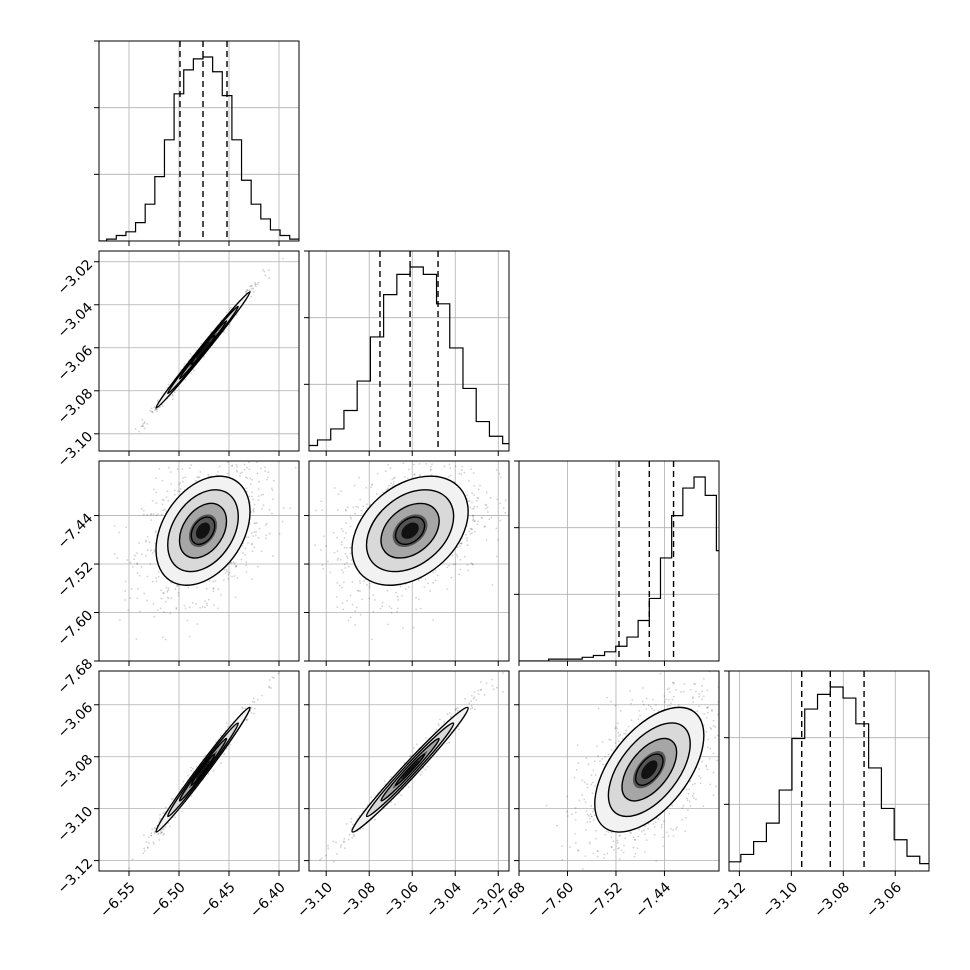  Describe the element at coordinates (76, 364) in the screenshot. I see `y-tick-label: −3.06` at that location.